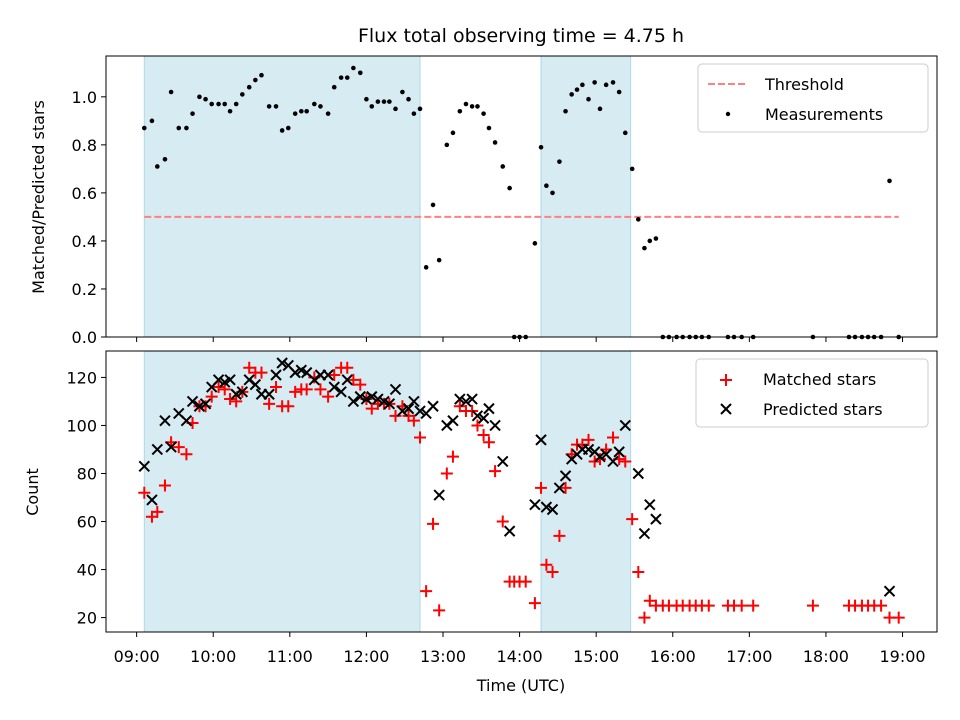 The image size is (960, 720). What do you see at coordinates (84, 97) in the screenshot?
I see `top-ytick-label-5: 1.0` at bounding box center [84, 97].